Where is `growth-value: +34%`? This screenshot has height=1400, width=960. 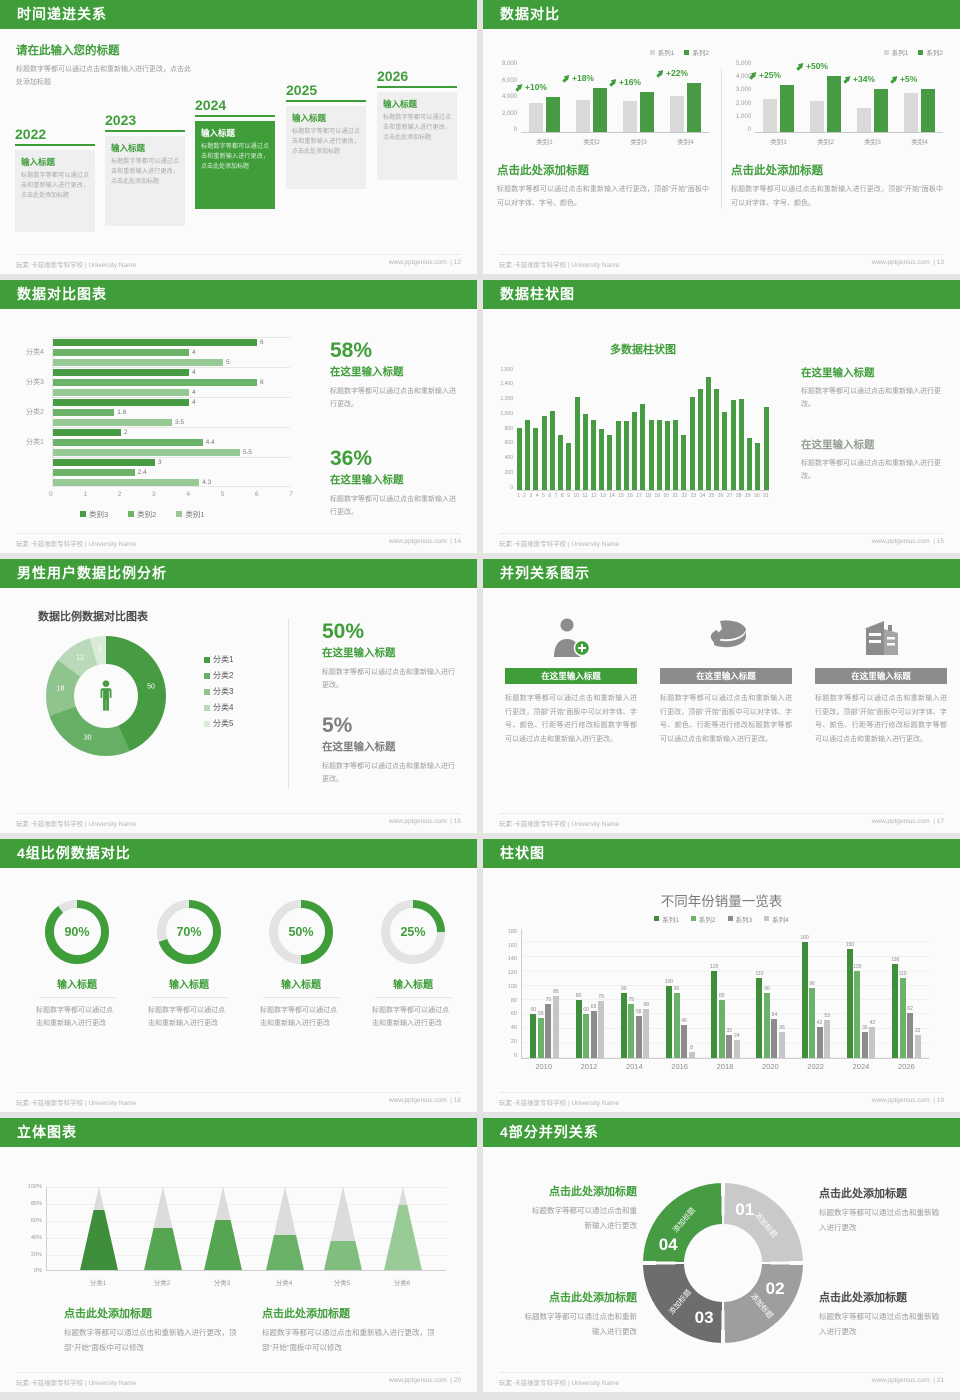
growth-value: +34% is located at coordinates (864, 79).